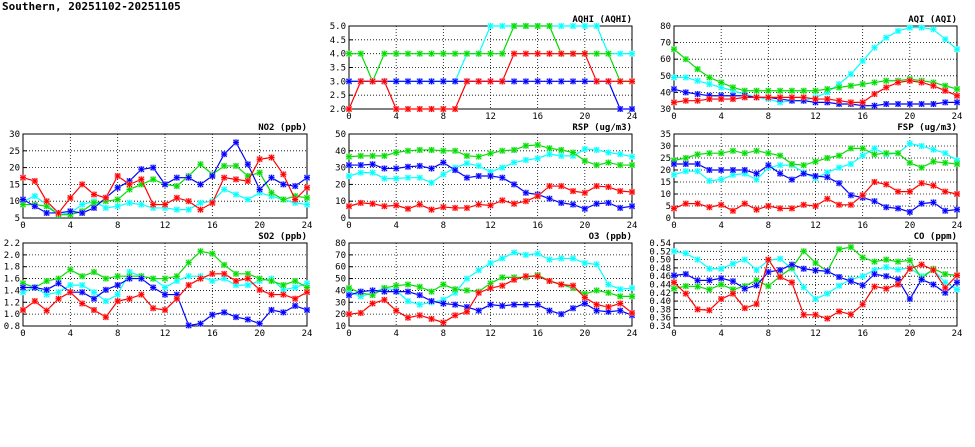 Image resolution: width=975 pixels, height=447 pixels. I want to click on chart-title: NO2 (ppb), so click(282, 128).